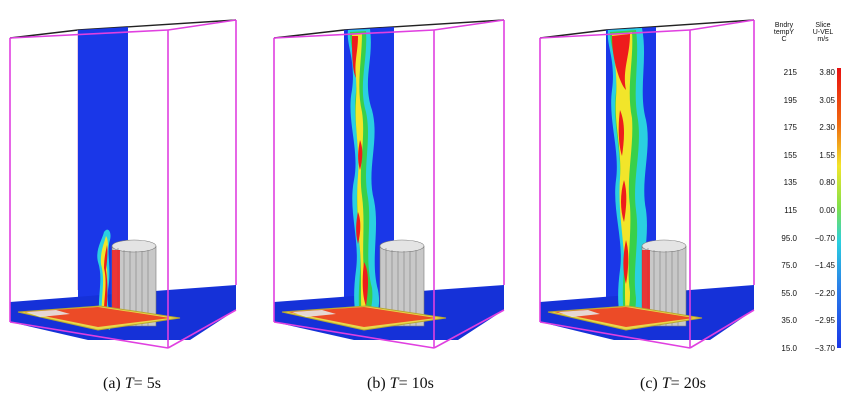 The width and height of the screenshot is (851, 412). I want to click on legend-left-tick: 15.0, so click(789, 348).